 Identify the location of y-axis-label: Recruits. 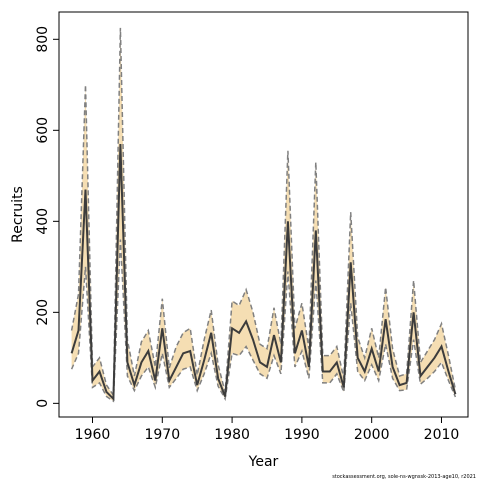
(18, 214).